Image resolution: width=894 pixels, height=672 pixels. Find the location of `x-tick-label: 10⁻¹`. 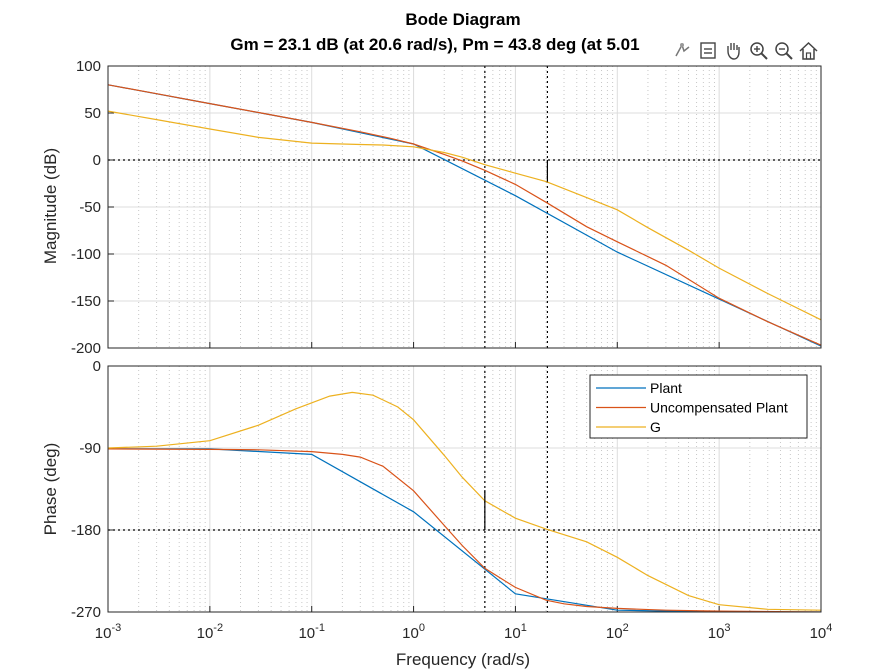

x-tick-label: 10⁻¹ is located at coordinates (311, 632).